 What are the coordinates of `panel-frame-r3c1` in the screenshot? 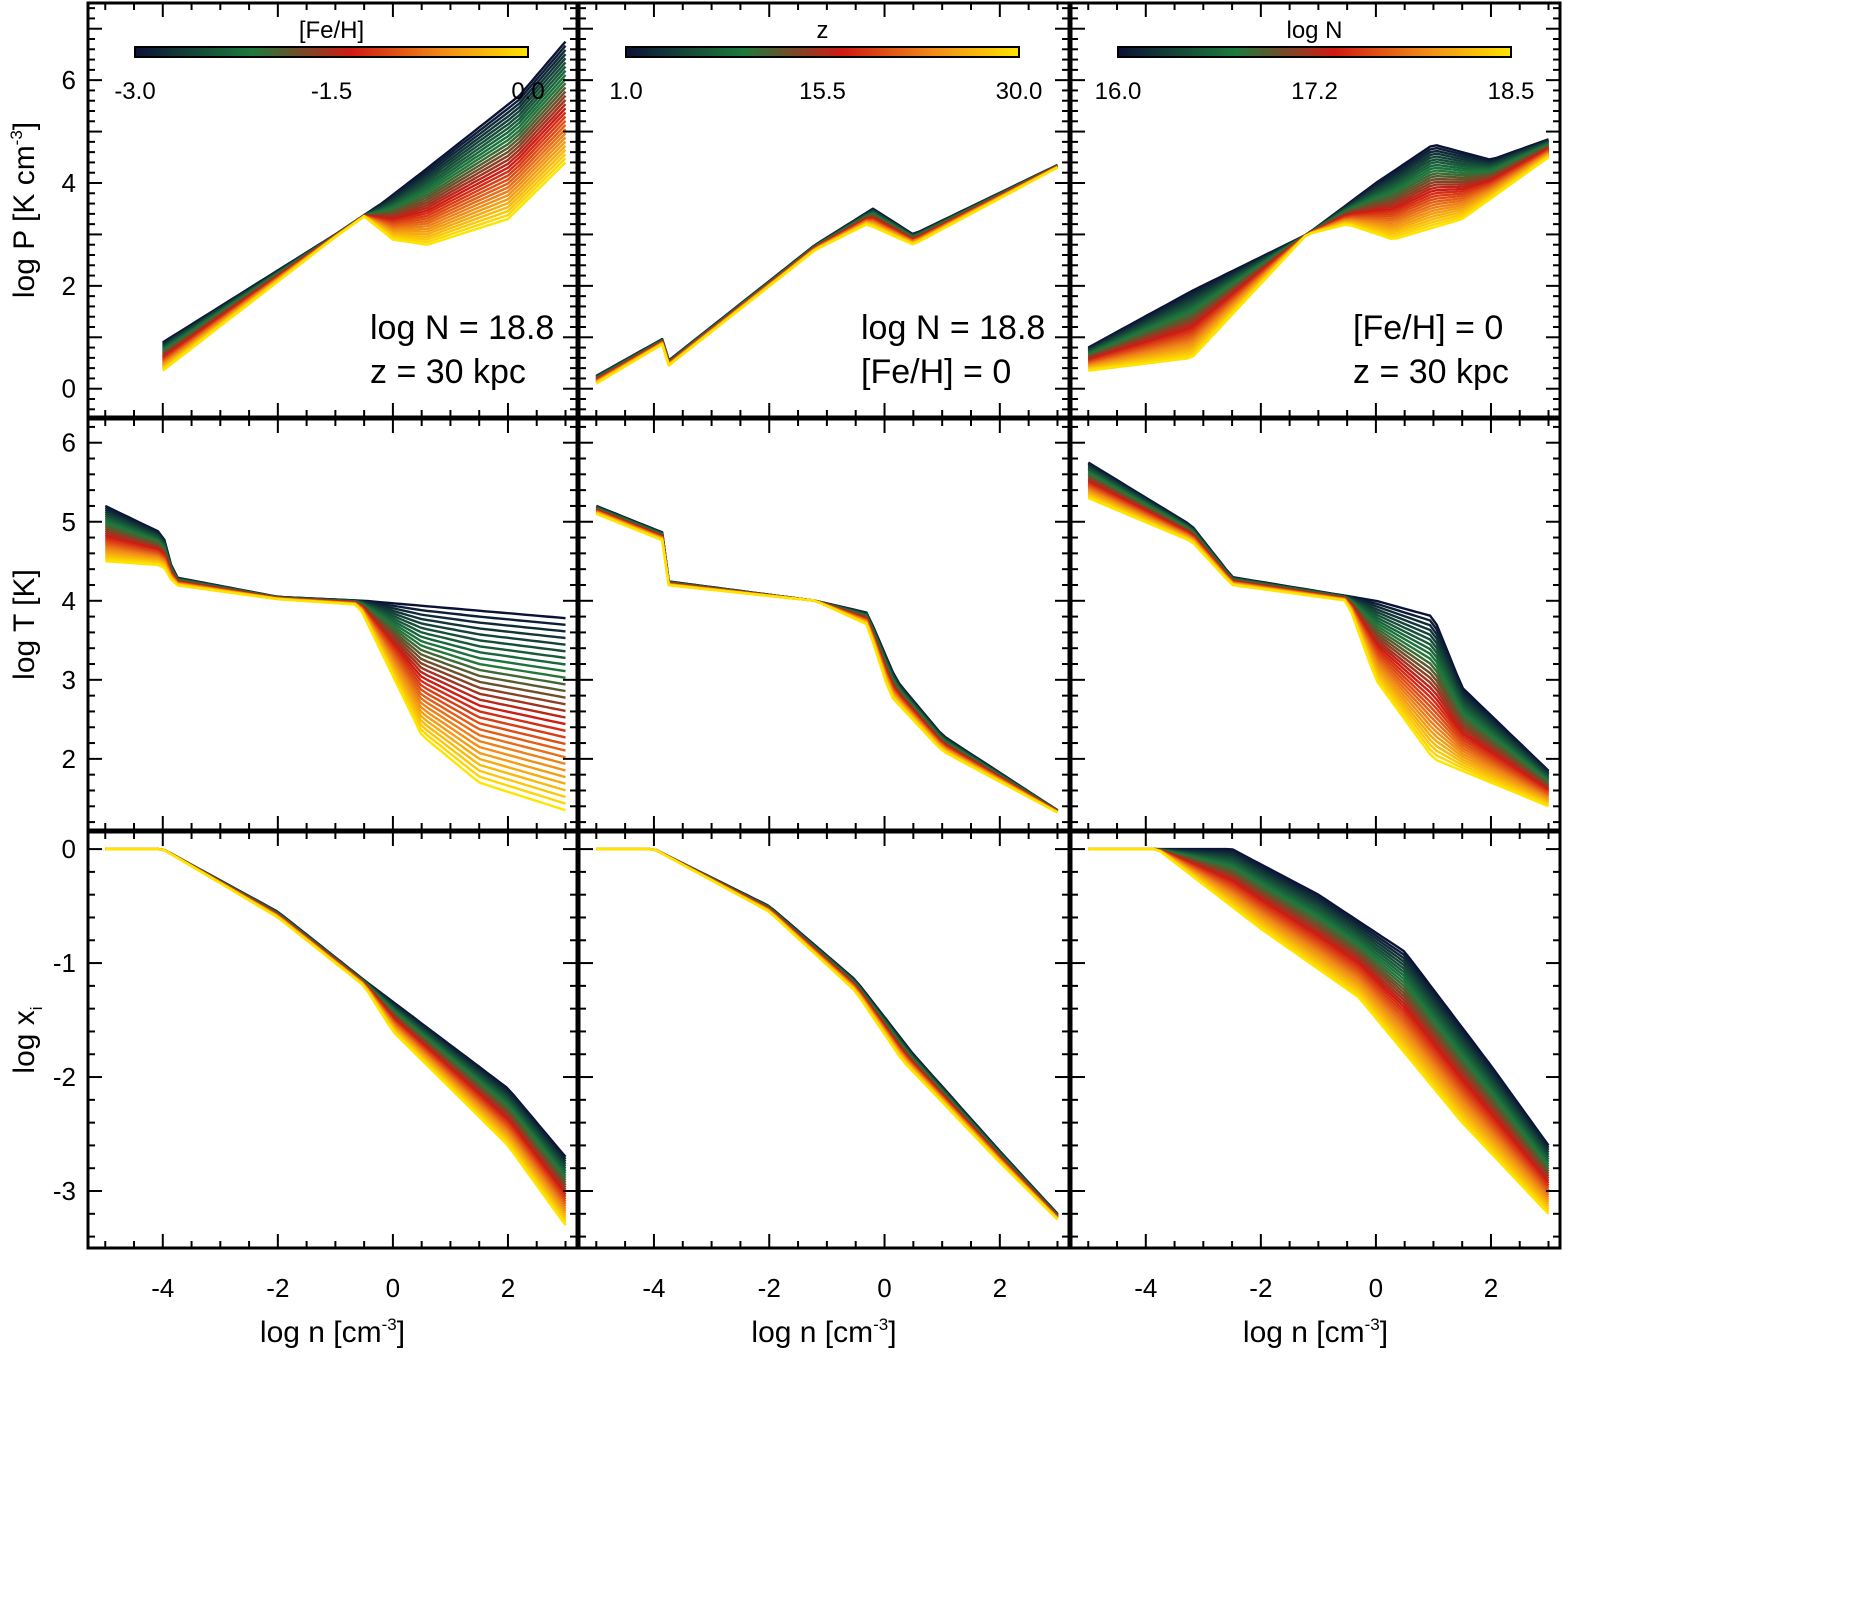 It's located at (332, 1040).